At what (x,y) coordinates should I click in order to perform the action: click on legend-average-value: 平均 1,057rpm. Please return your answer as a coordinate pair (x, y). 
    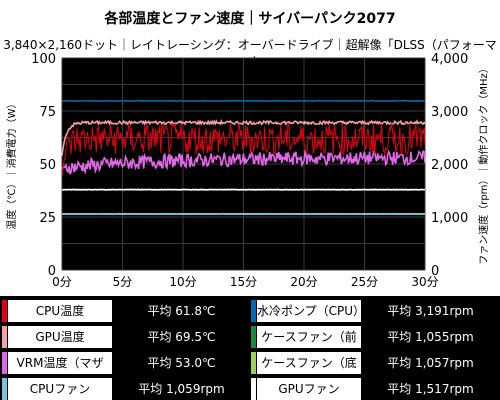
    Looking at the image, I should click on (430, 363).